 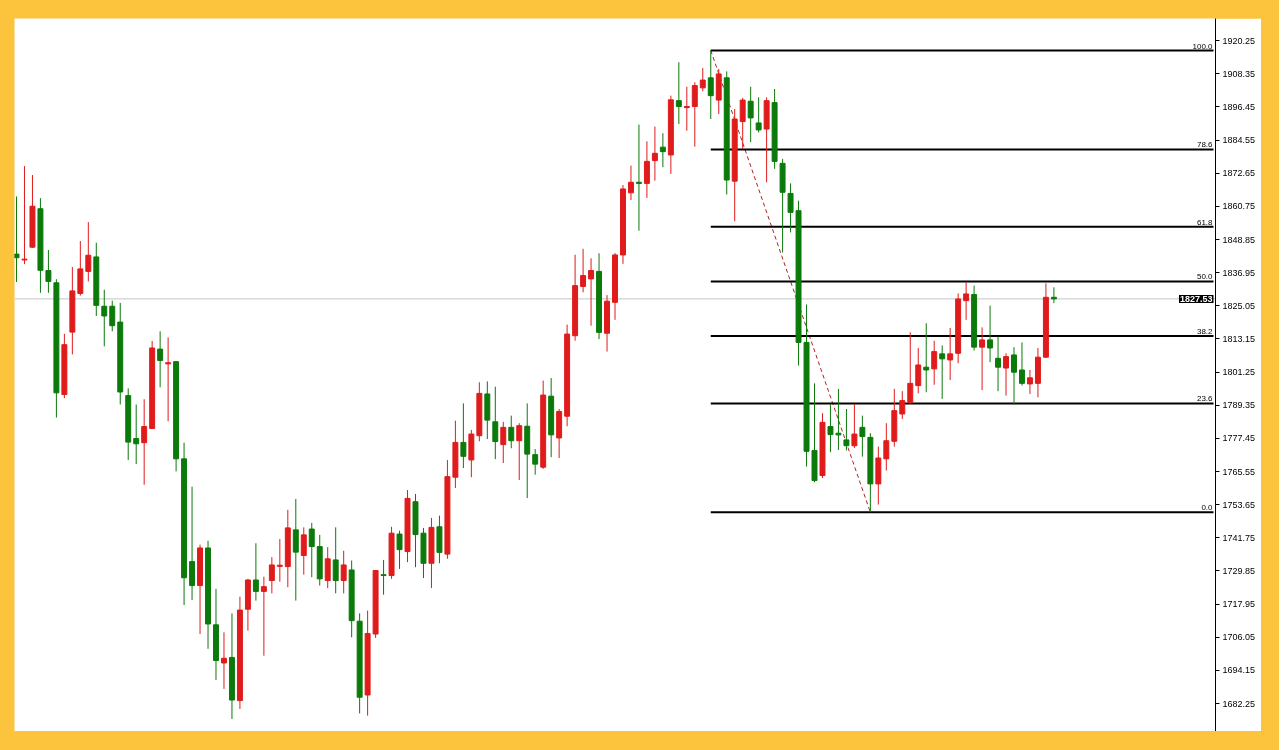 I want to click on y-tick-label: 1836.95, so click(x=1239, y=272).